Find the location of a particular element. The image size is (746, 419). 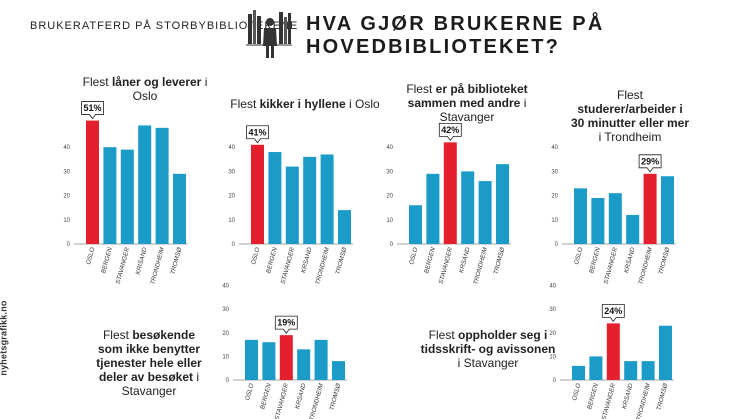

callout-value: 19% is located at coordinates (286, 323).